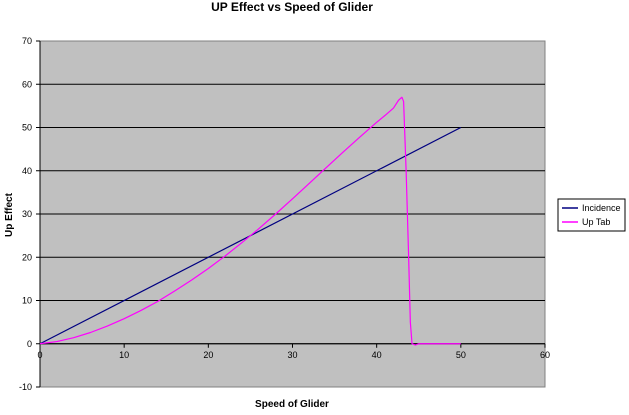 This screenshot has height=415, width=629. What do you see at coordinates (377, 355) in the screenshot?
I see `x-tick-label: 40` at bounding box center [377, 355].